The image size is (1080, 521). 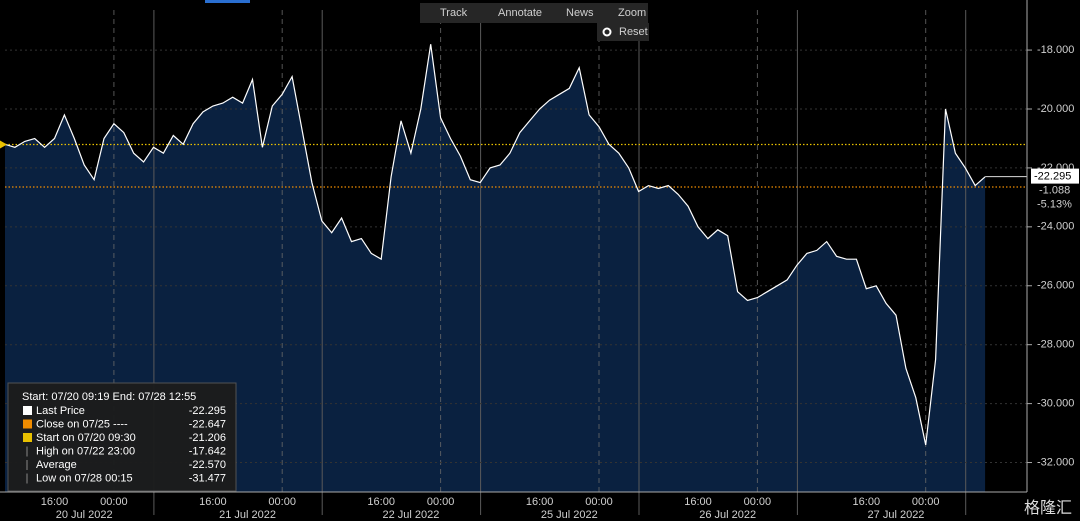 I want to click on legend-name: Last Price, so click(x=60, y=411).